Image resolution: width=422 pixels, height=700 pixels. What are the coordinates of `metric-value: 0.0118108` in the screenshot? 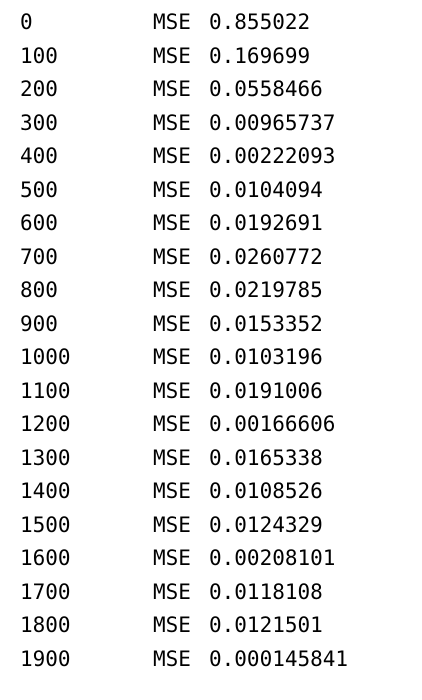 It's located at (266, 591).